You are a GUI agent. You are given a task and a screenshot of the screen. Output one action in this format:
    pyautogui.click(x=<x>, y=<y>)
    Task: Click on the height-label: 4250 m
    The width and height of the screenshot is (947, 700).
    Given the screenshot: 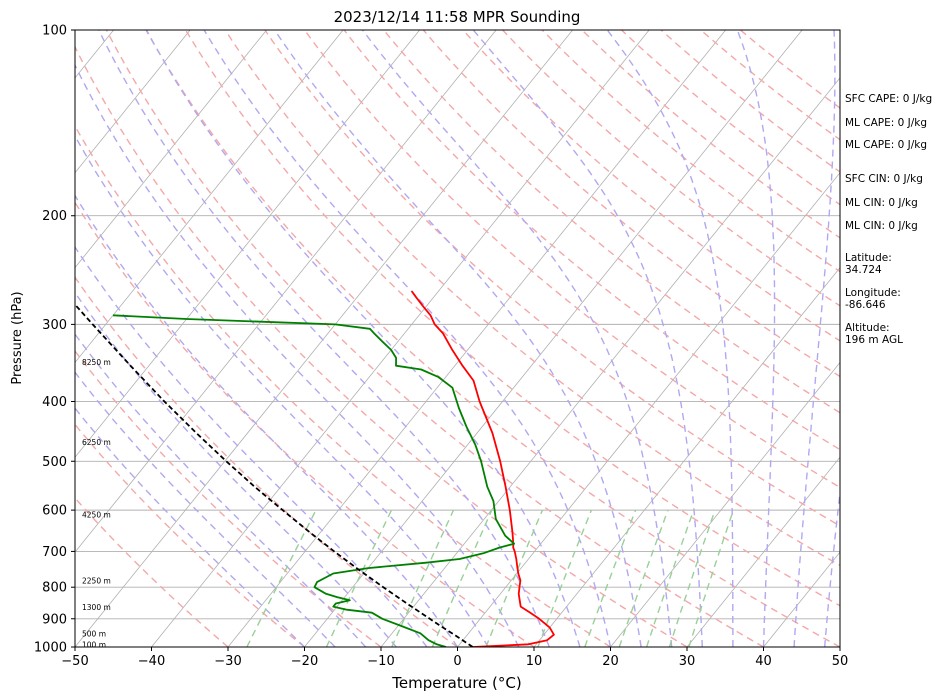 What is the action you would take?
    pyautogui.click(x=96, y=515)
    